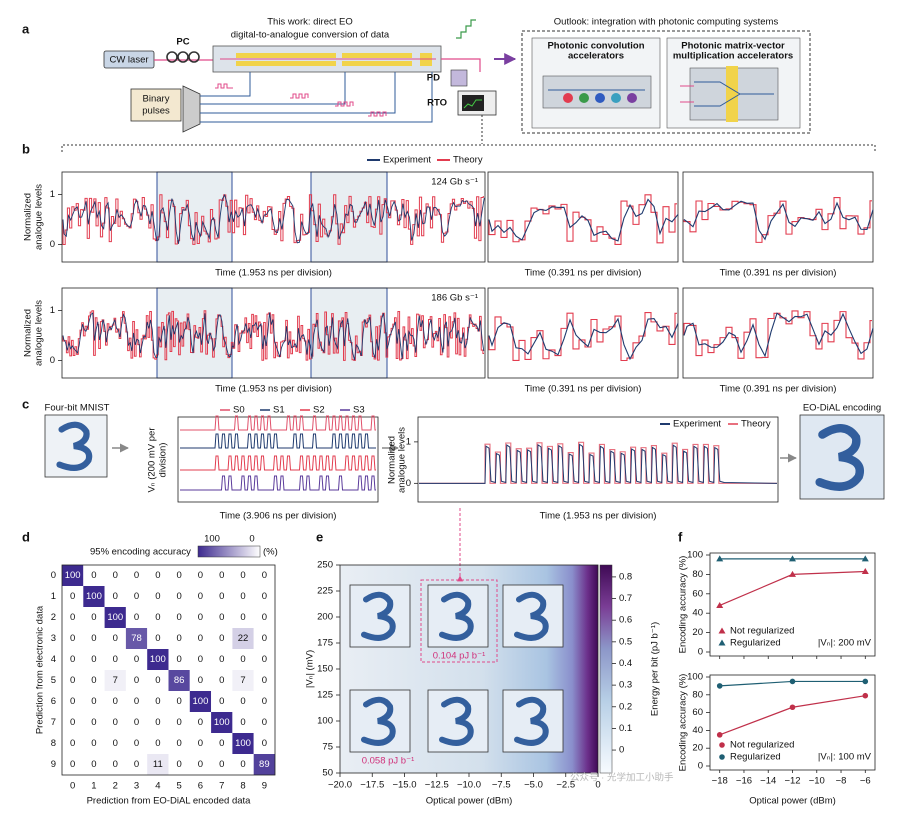  Describe the element at coordinates (53, 764) in the screenshot. I see `y-tick-label: 9` at that location.